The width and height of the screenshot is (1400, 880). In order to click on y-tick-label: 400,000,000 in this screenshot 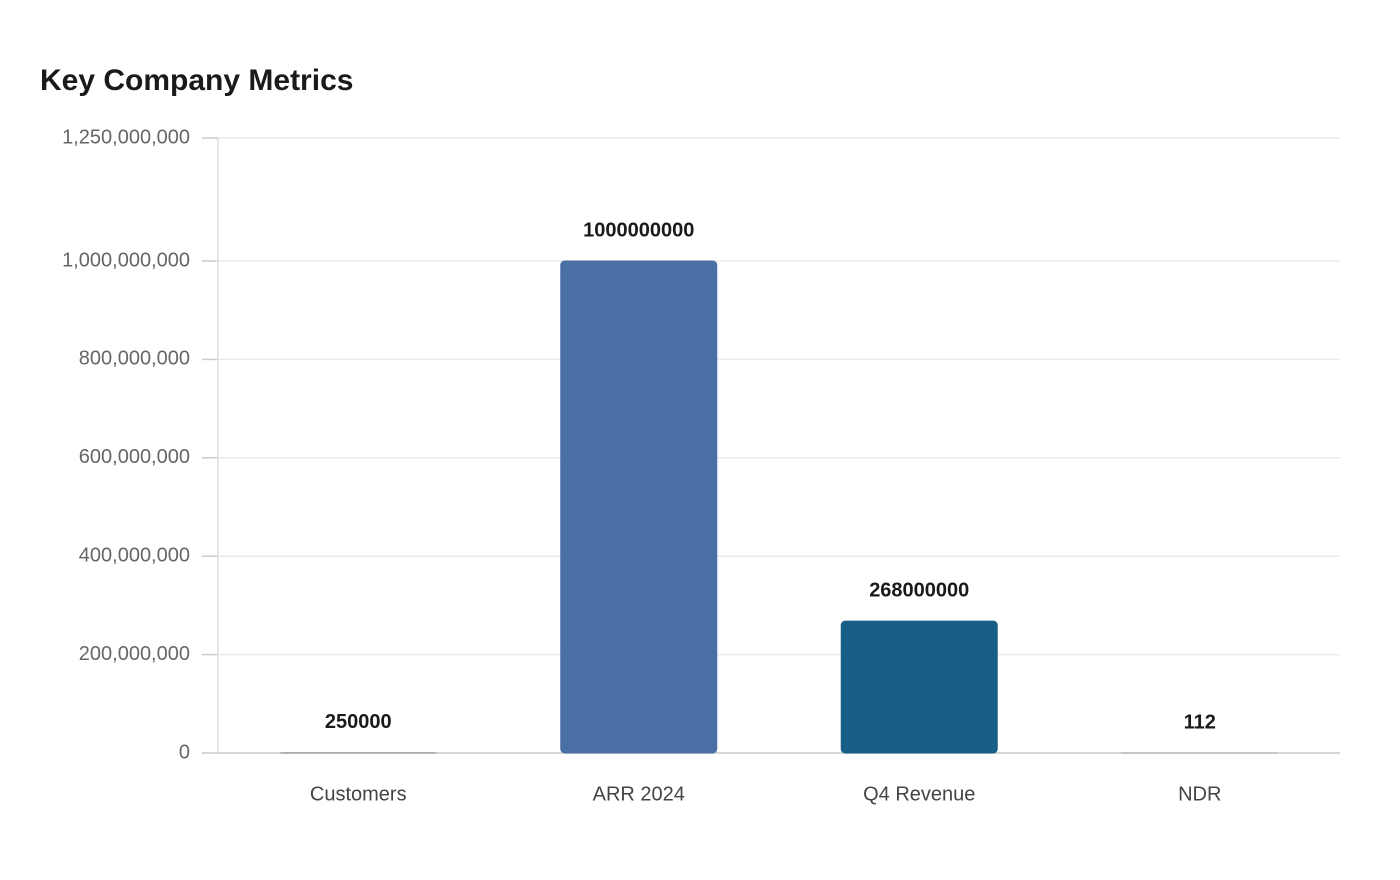, I will do `click(134, 555)`.